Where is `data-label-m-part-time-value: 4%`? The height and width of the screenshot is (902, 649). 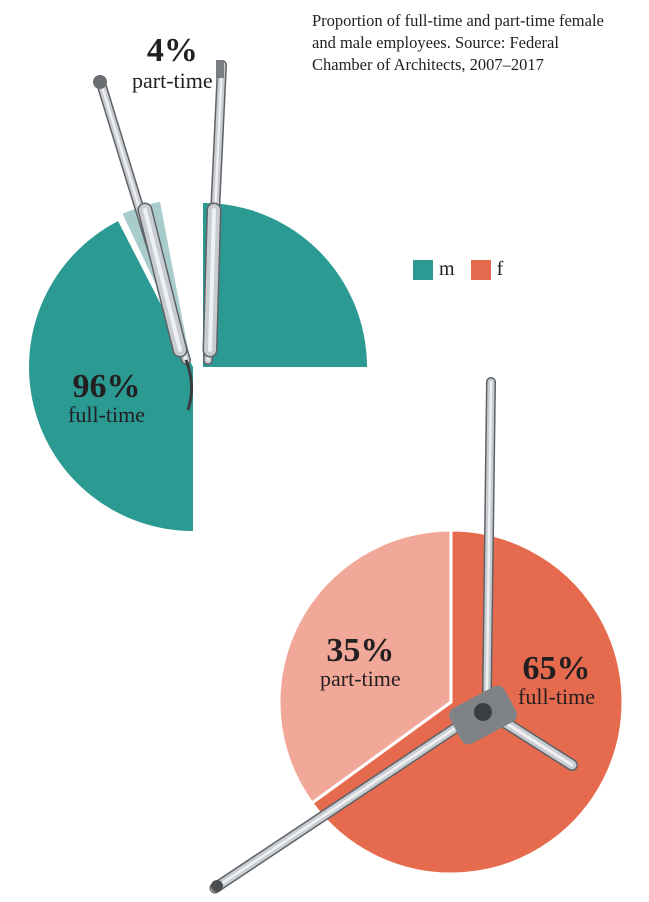
data-label-m-part-time-value: 4% is located at coordinates (172, 50).